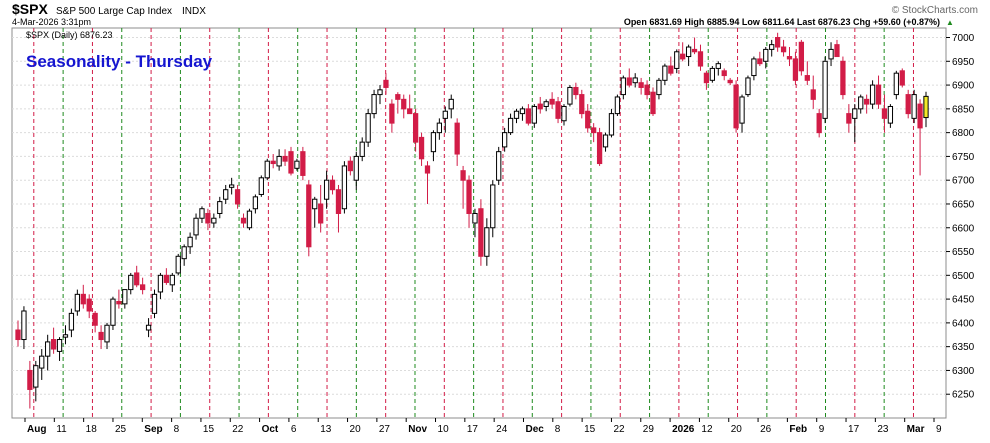 Image resolution: width=990 pixels, height=443 pixels. I want to click on x-tick-label: 8, so click(558, 429).